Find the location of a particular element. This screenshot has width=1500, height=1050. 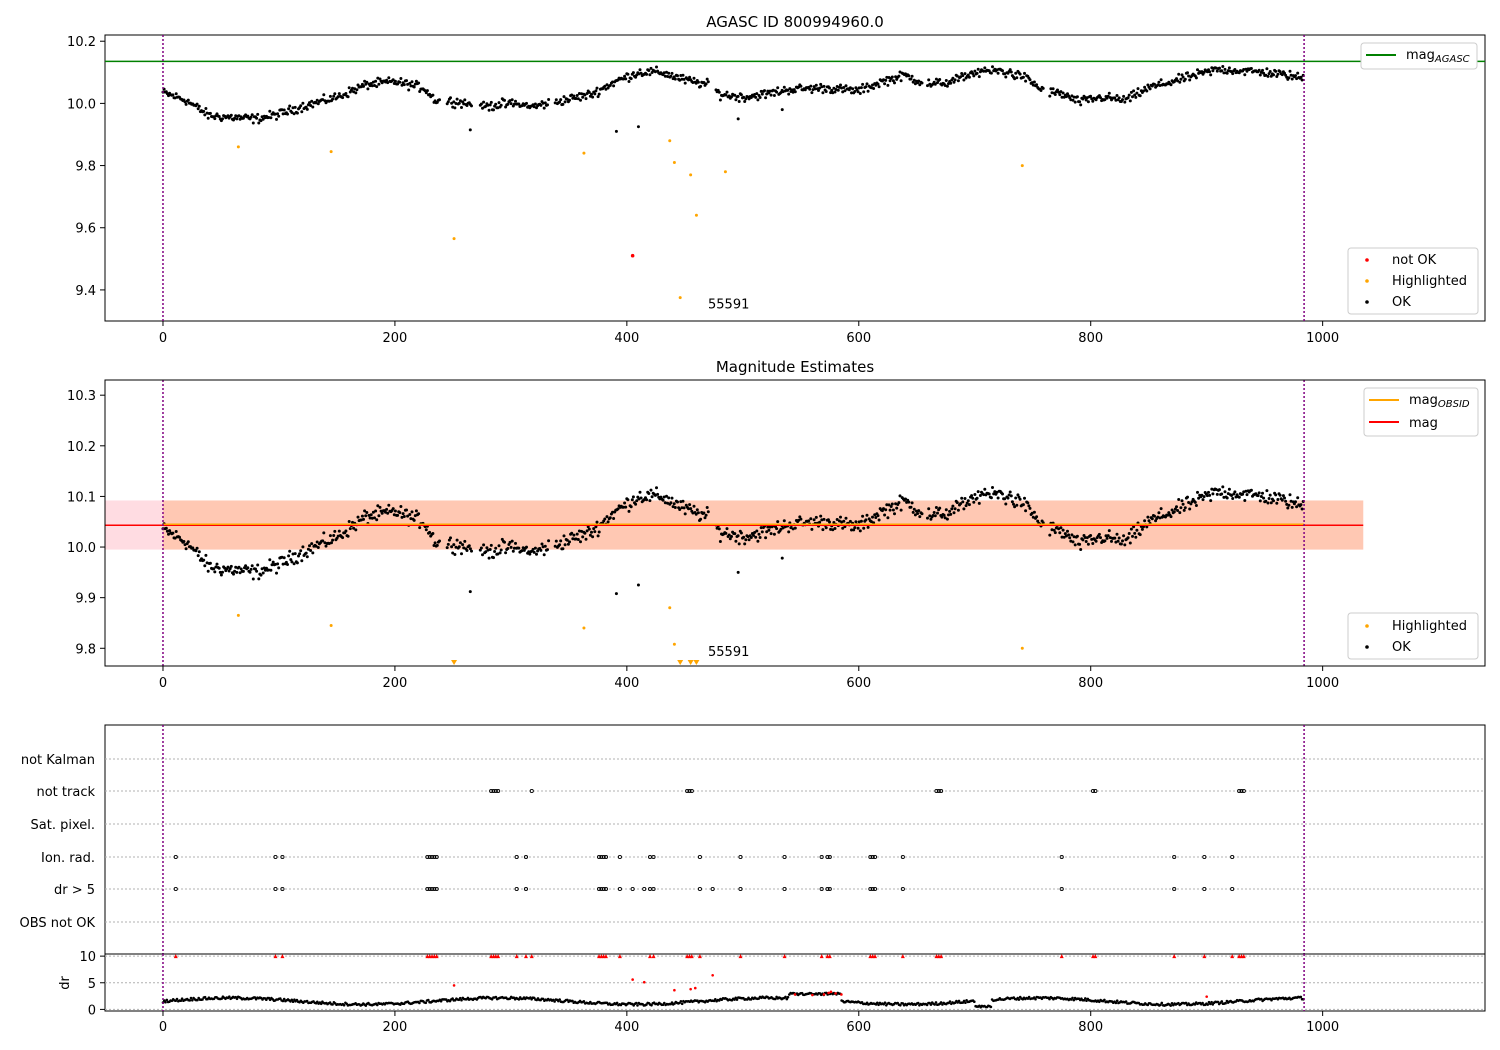

panel3-gridlines is located at coordinates (795, 840).